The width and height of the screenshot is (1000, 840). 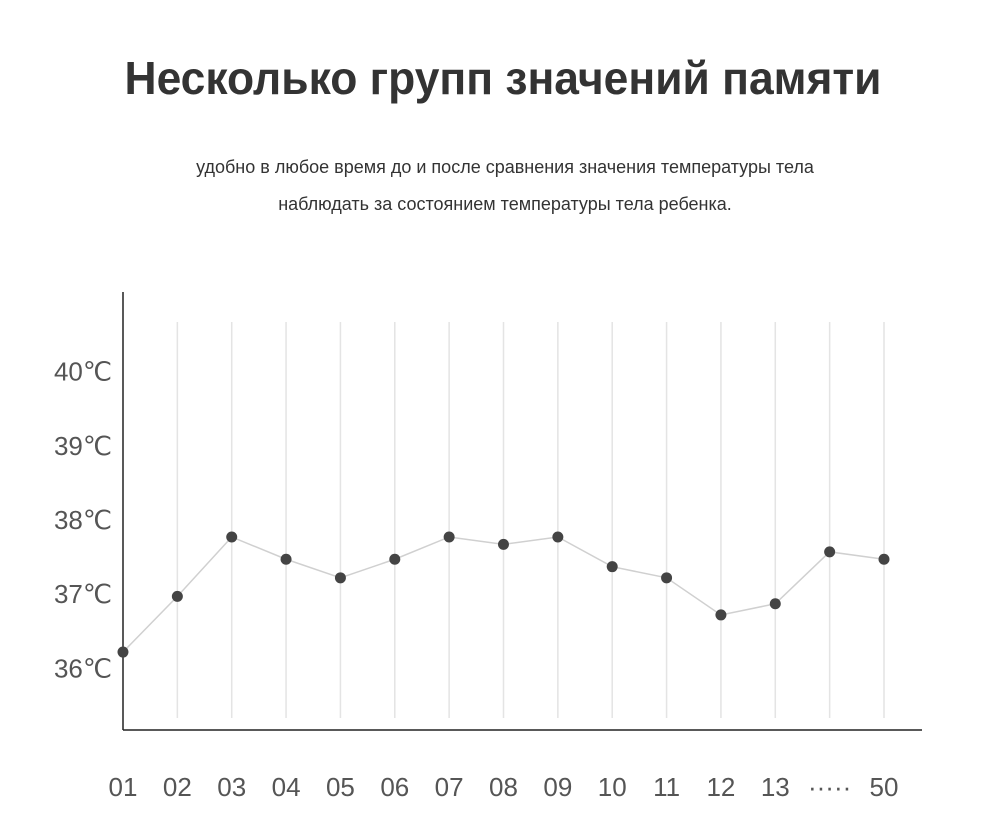 What do you see at coordinates (720, 787) in the screenshot?
I see `x-tick-label: 12` at bounding box center [720, 787].